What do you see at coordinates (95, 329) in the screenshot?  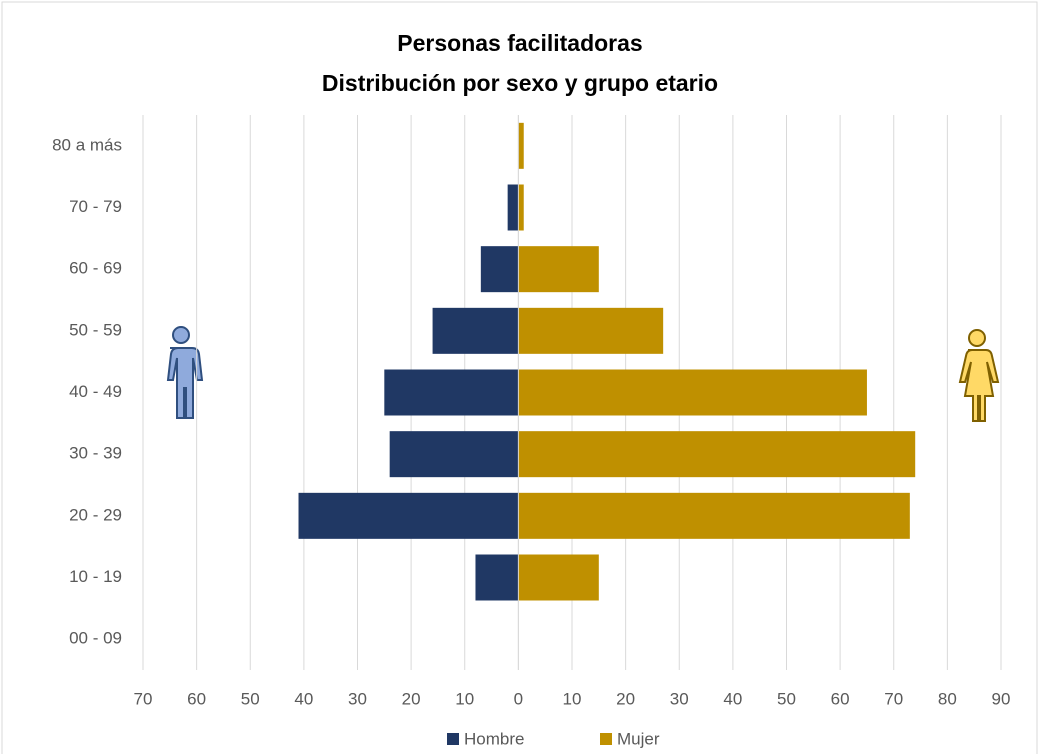 I see `y-tick-label: 50 - 59` at bounding box center [95, 329].